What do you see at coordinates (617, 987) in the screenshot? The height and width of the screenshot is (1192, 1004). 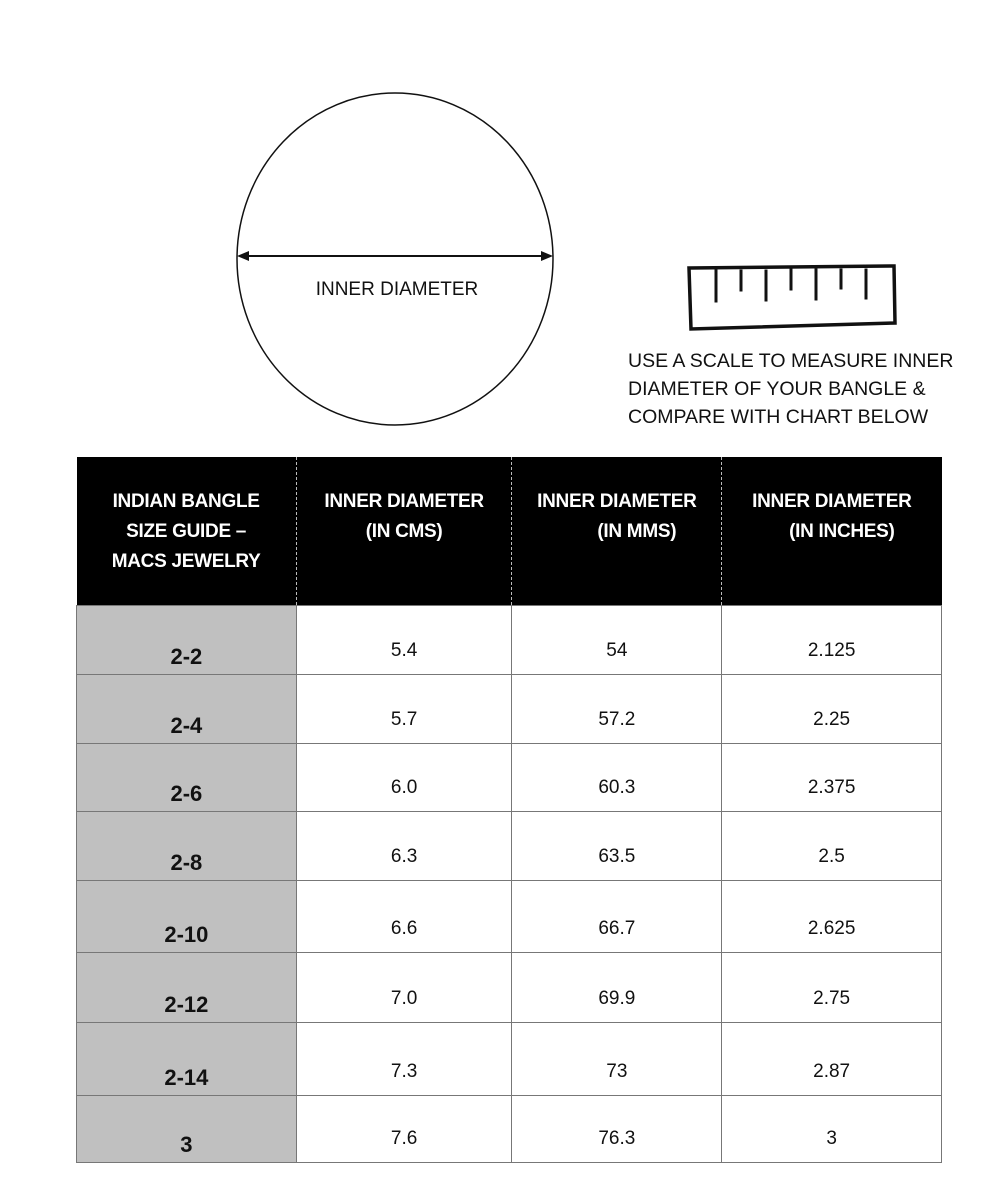 I see `mms-cell: 69.9` at bounding box center [617, 987].